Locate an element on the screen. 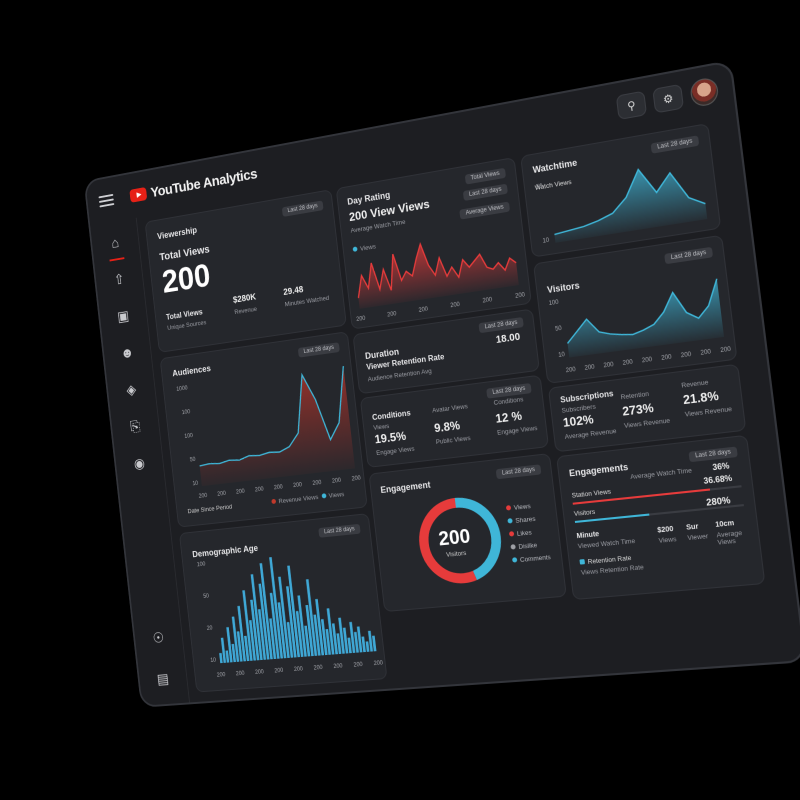  stat-label: Retention is located at coordinates (634, 396).